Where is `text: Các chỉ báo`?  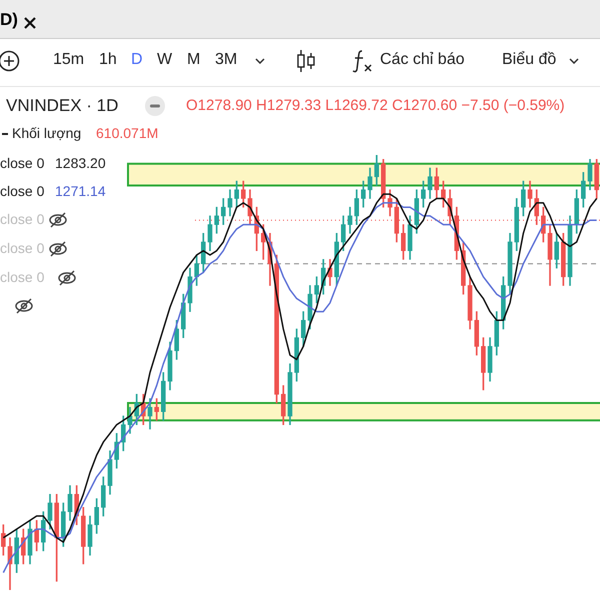 text: Các chỉ báo is located at coordinates (422, 60).